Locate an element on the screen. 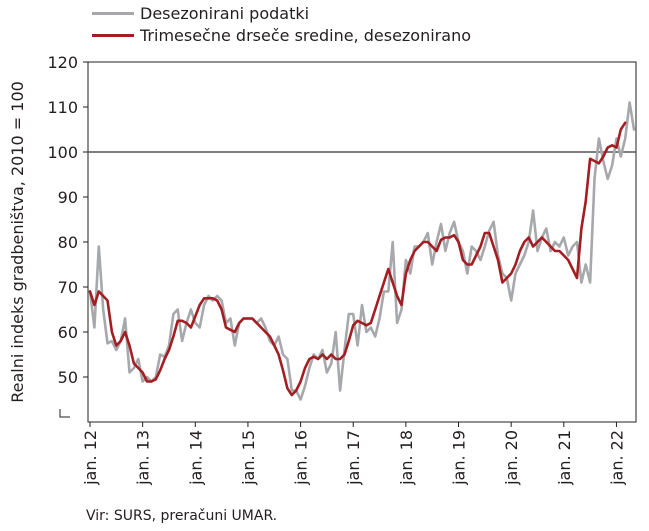  y-axis-title: Realni indeks gradbeništva, 2010 = 100 is located at coordinates (17, 242).